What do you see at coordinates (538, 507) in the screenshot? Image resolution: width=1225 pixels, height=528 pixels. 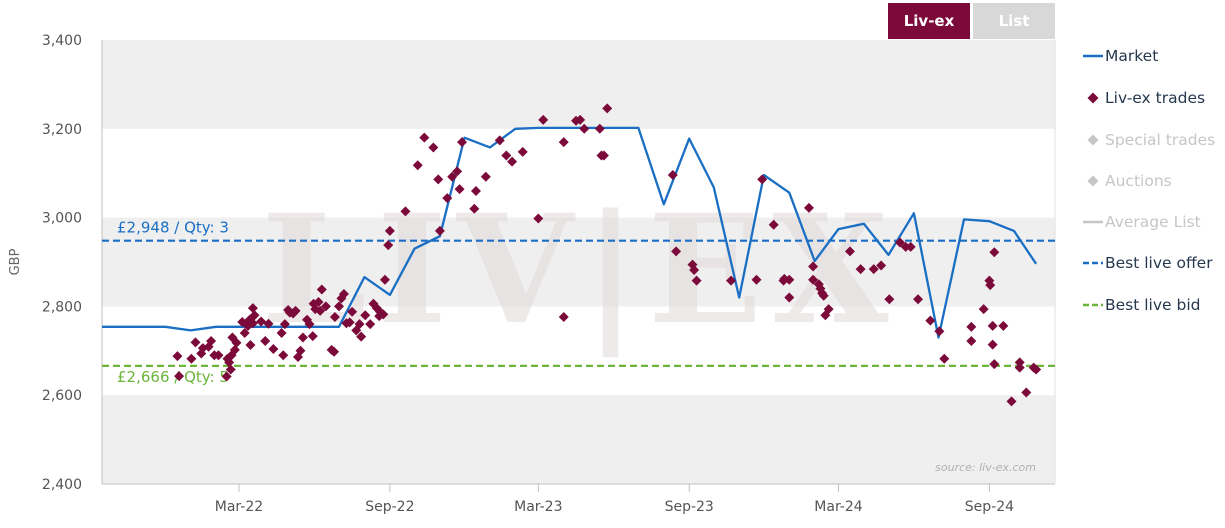 I see `x-tick-label: Mar-23` at bounding box center [538, 507].